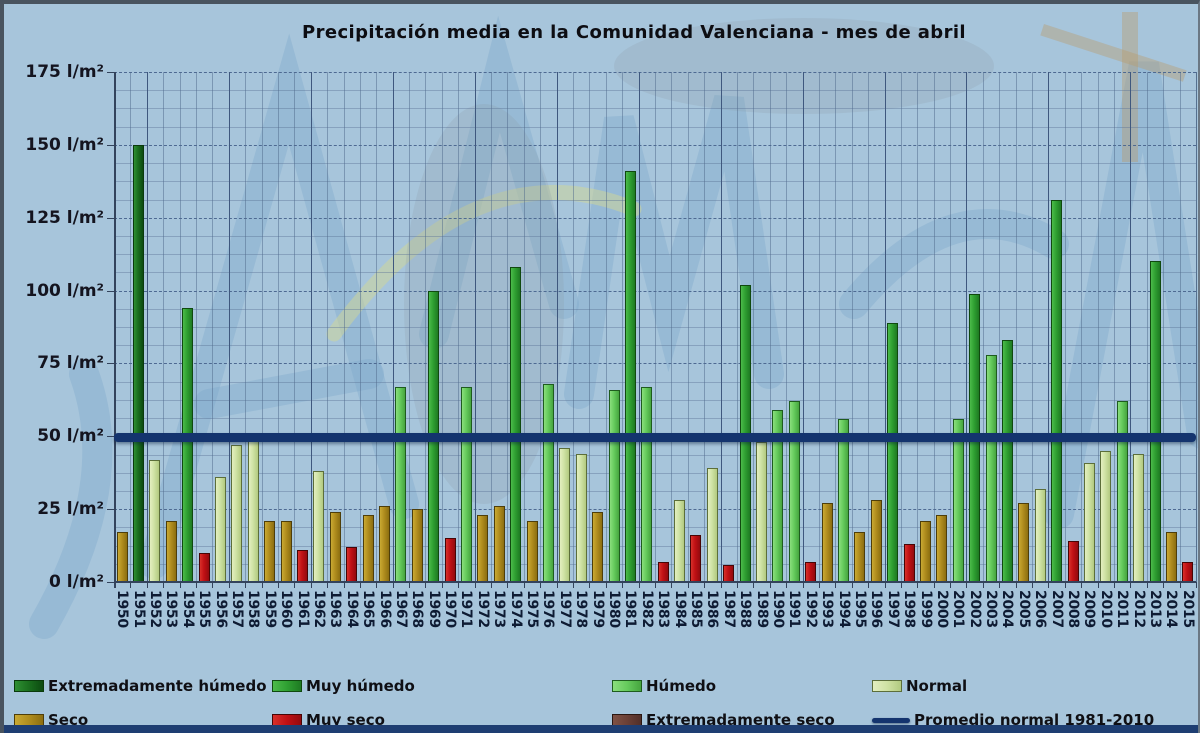 This screenshot has height=733, width=1200. Describe the element at coordinates (891, 720) in the screenshot. I see `legend-line-swatch` at that location.